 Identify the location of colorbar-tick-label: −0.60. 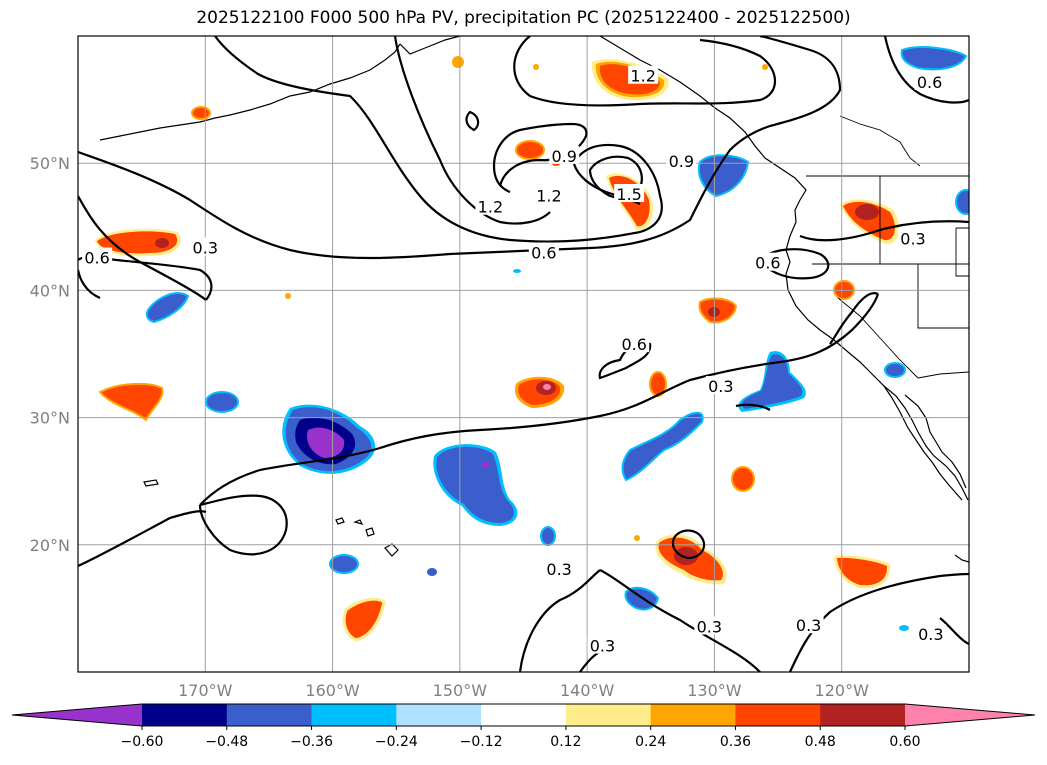
(142, 742).